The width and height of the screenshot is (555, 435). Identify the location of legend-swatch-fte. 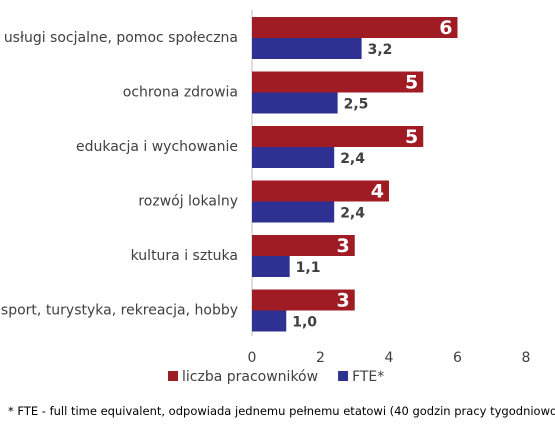
(343, 376).